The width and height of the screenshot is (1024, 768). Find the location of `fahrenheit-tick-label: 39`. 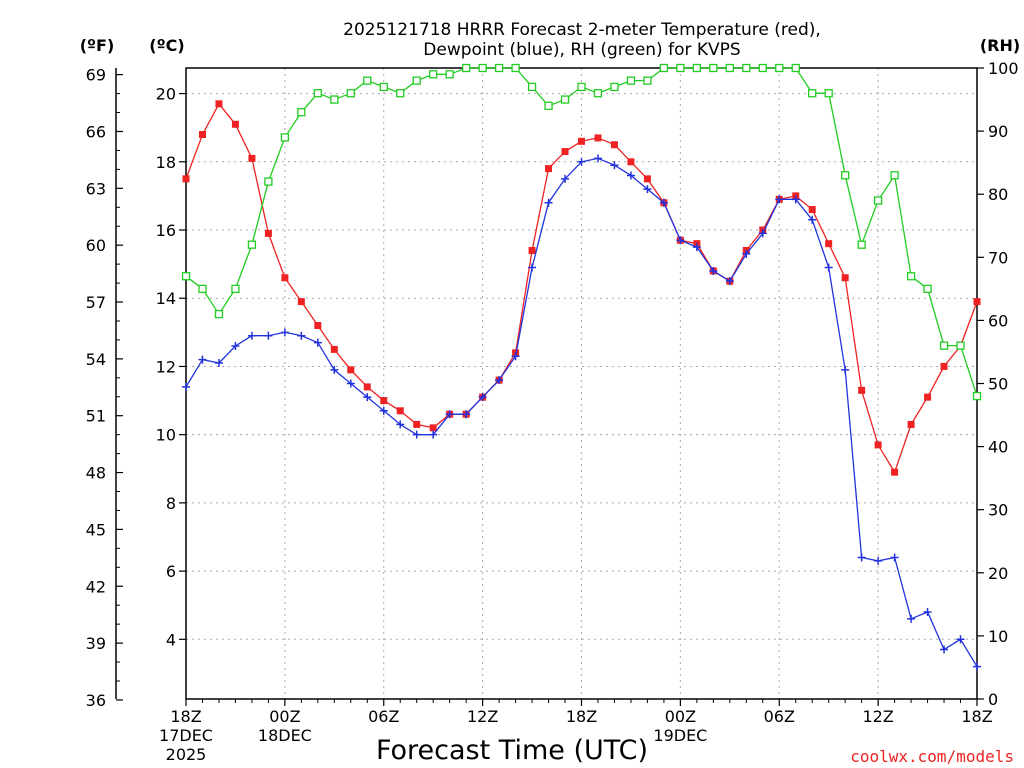

fahrenheit-tick-label: 39 is located at coordinates (96, 643).